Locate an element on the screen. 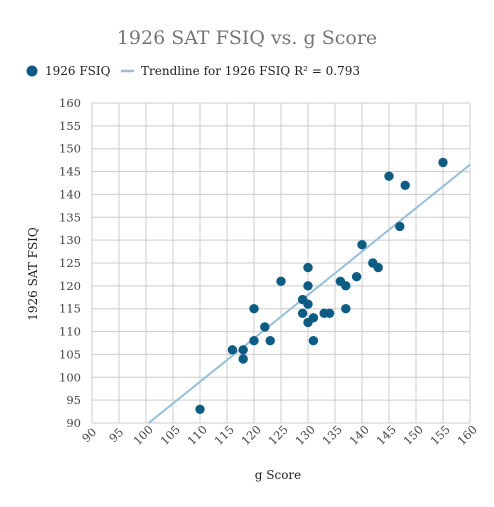  x-tick-label: 100 is located at coordinates (142, 434).